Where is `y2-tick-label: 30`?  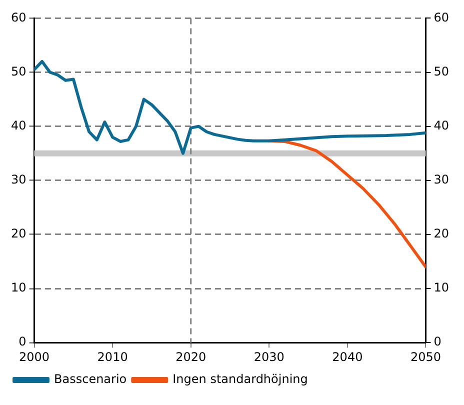
y2-tick-label: 30 is located at coordinates (18, 179).